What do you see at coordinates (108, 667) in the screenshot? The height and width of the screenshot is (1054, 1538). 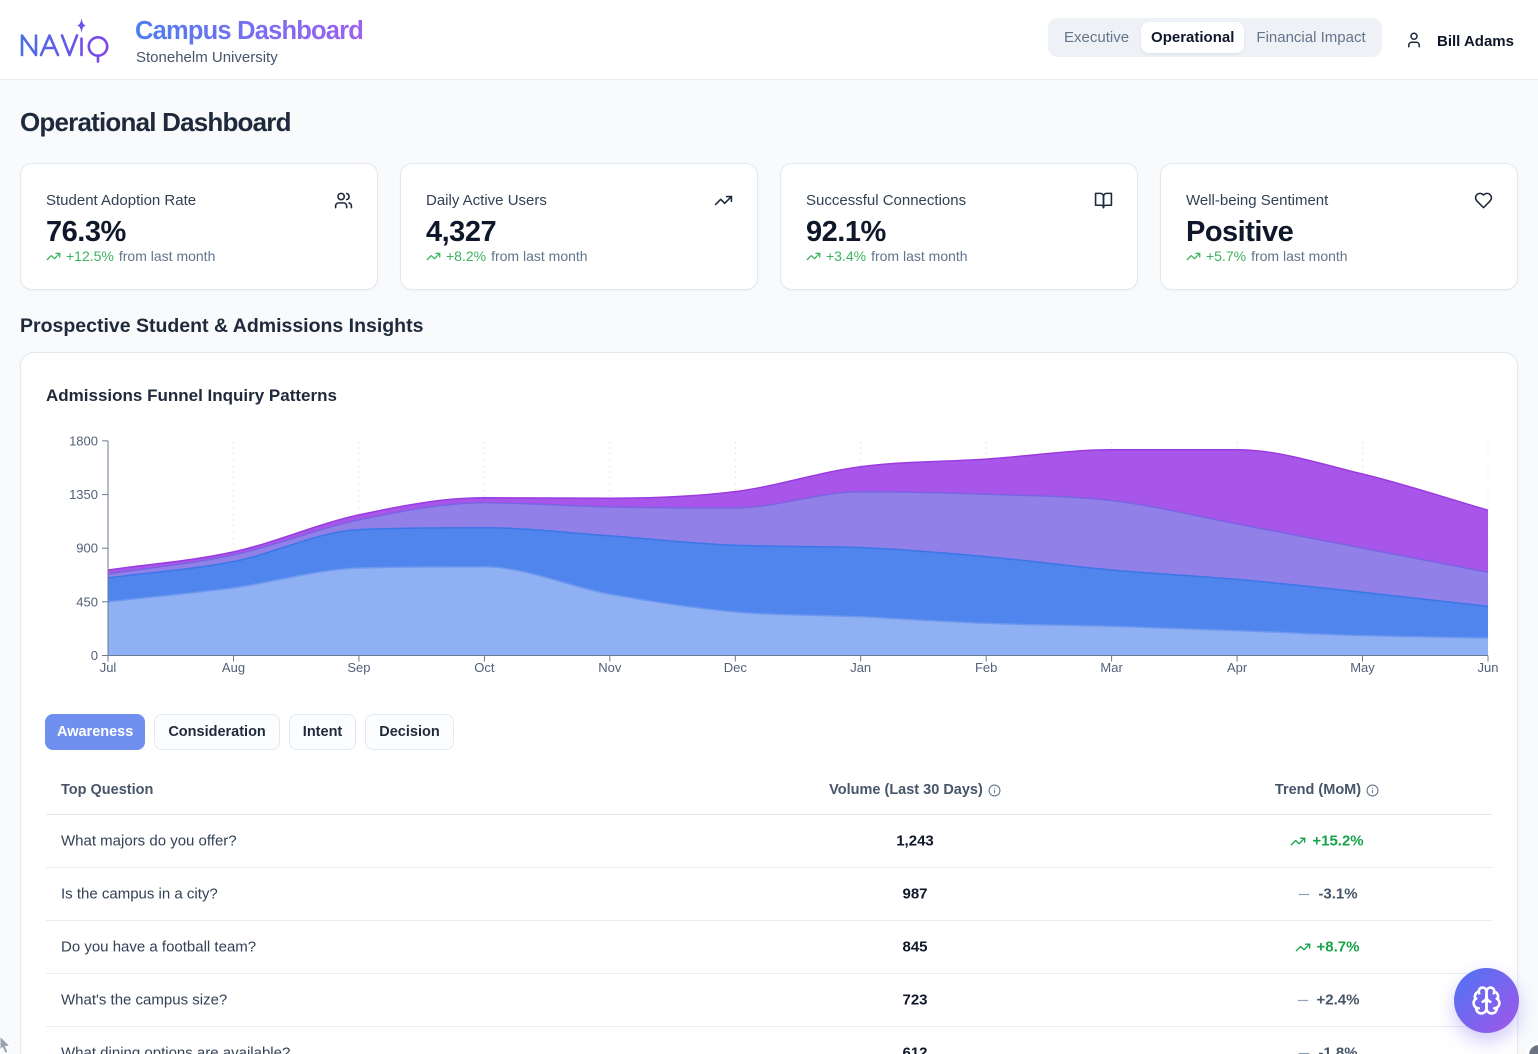 I see `svg-text: Jul` at bounding box center [108, 667].